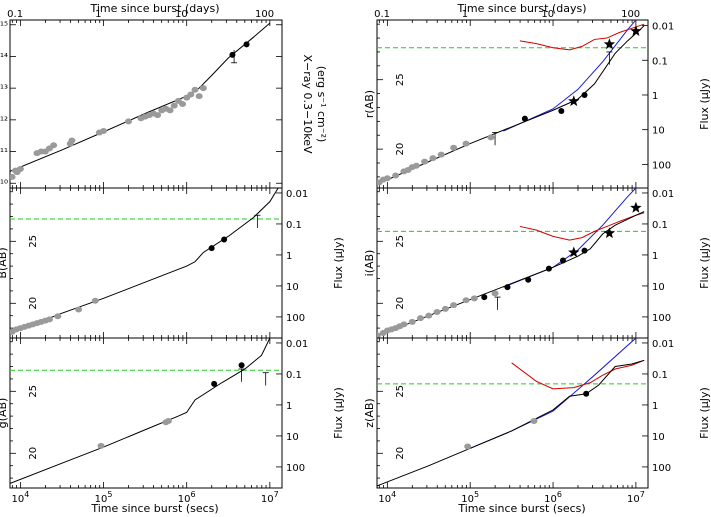  I want to click on panel-frame-z, so click(512, 413).